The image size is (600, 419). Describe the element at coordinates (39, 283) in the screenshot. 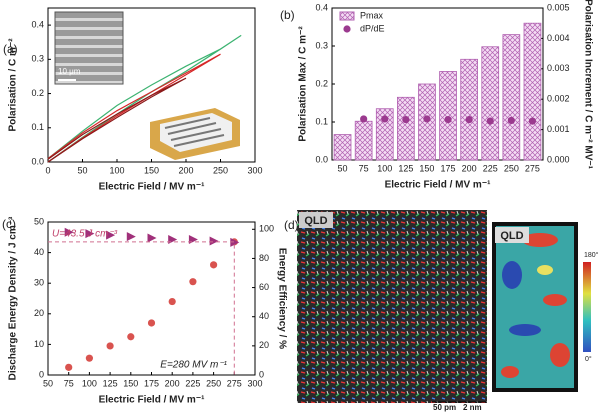

I see `y-tick-label: 30` at that location.